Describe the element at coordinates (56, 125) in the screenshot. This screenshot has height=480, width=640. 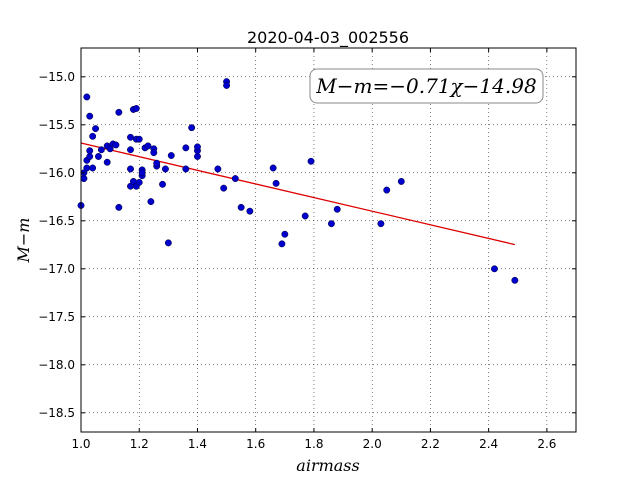
I see `y-tick-label: −15.5` at that location.